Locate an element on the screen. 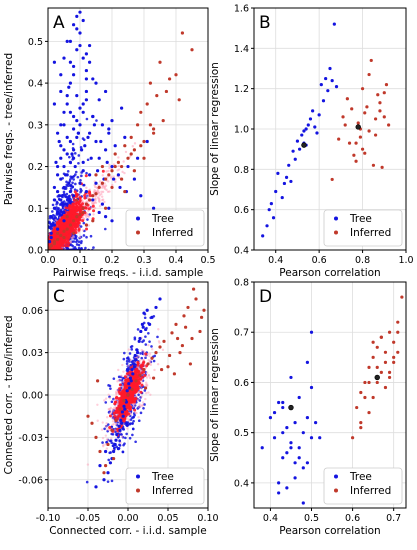  panel-label: A is located at coordinates (59, 23).